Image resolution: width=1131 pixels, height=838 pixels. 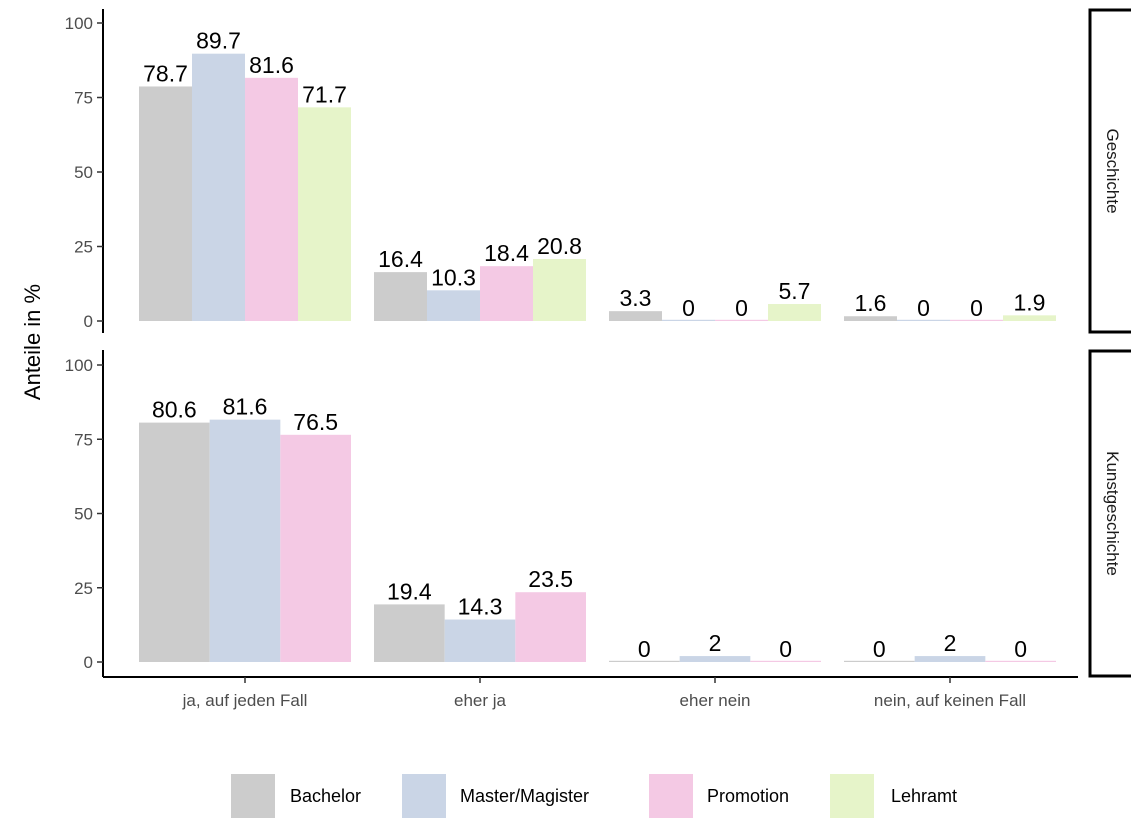 What do you see at coordinates (506, 253) in the screenshot?
I see `data-label: 18.4` at bounding box center [506, 253].